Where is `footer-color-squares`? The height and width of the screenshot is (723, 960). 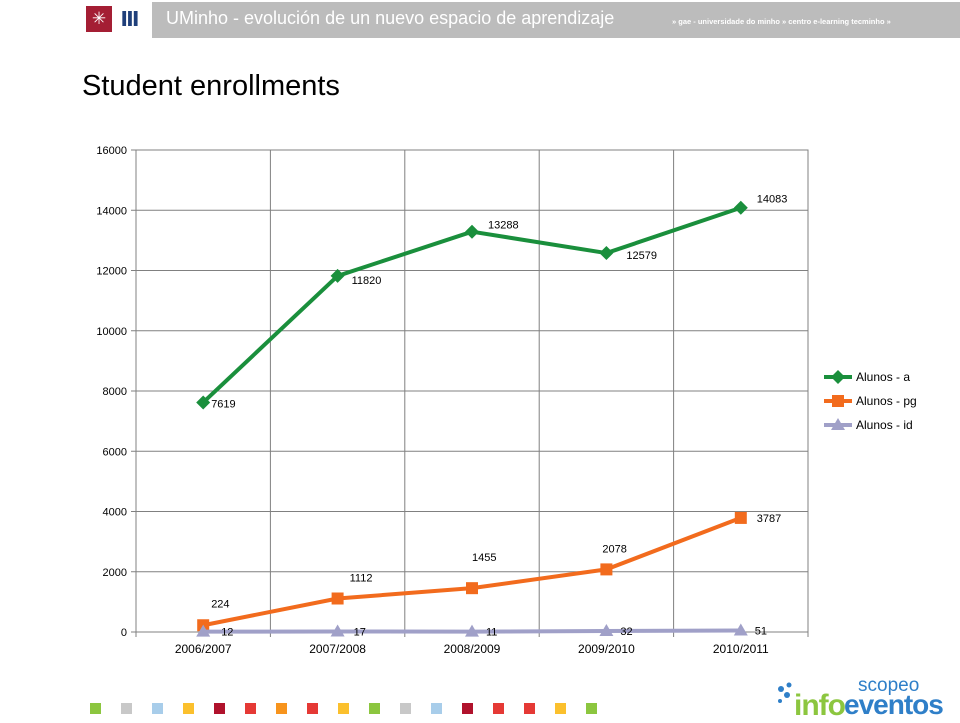
footer-color-squares is located at coordinates (343, 708).